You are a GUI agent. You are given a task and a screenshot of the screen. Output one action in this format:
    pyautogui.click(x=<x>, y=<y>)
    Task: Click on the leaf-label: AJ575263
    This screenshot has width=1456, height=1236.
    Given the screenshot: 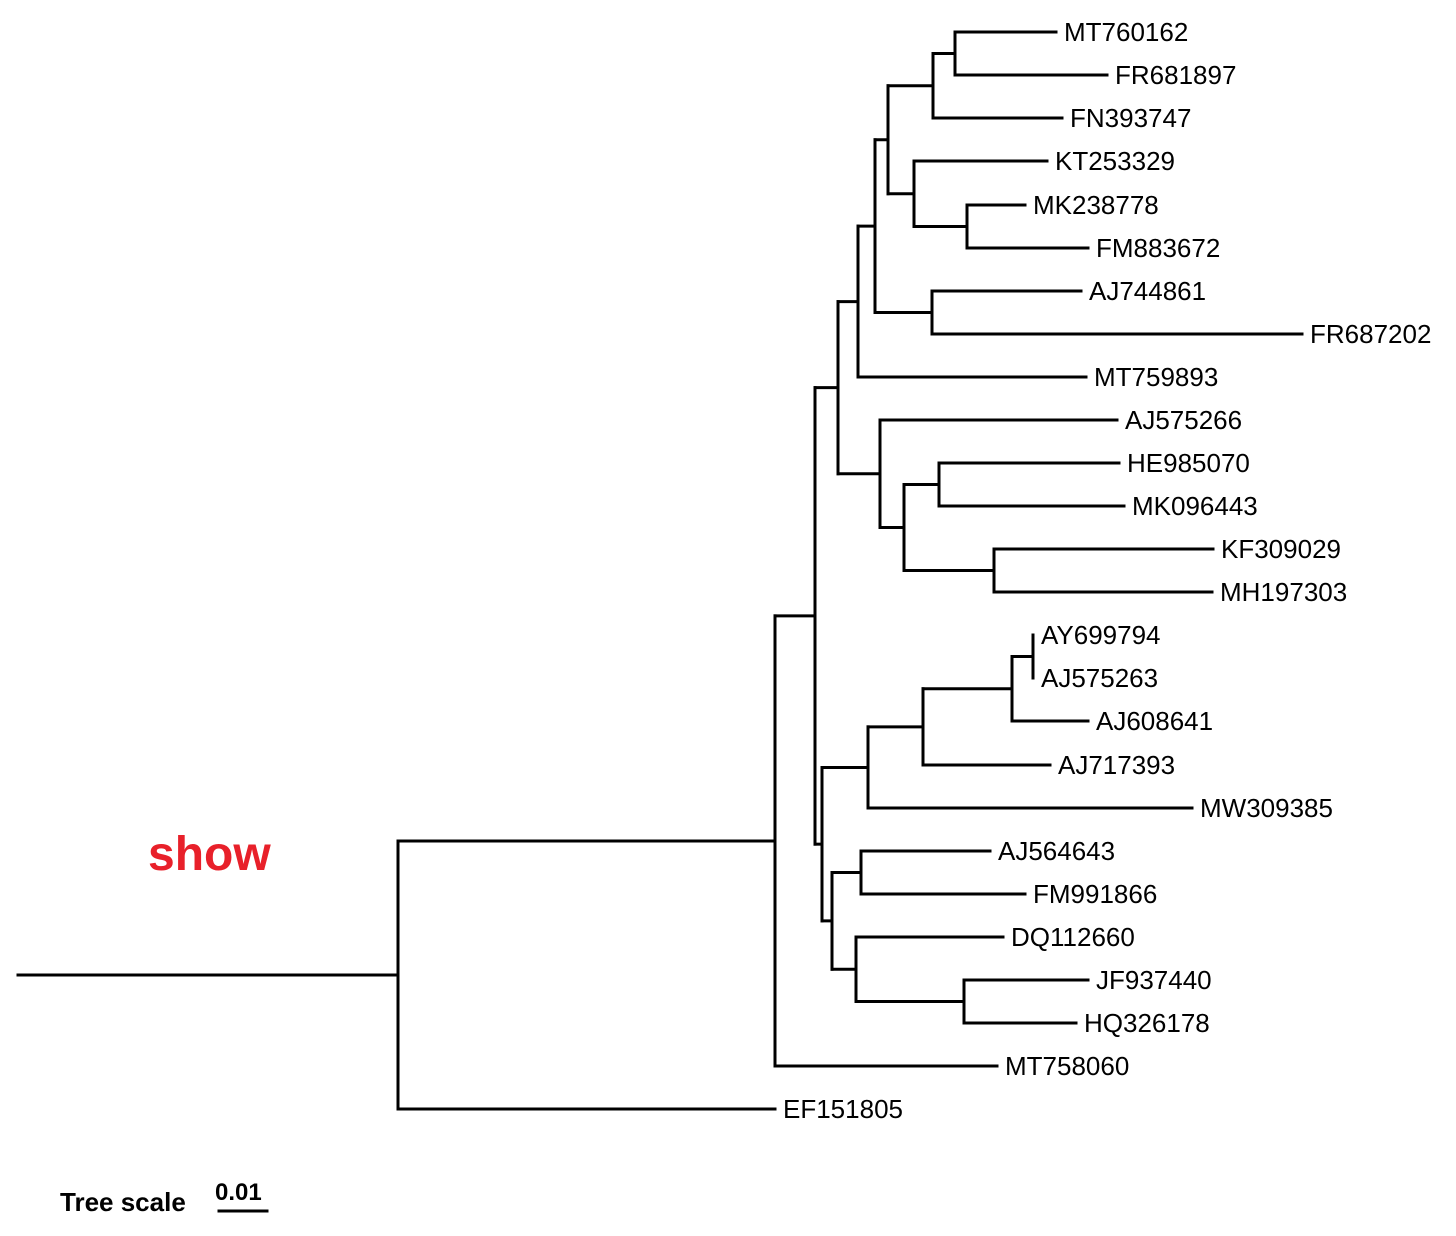 What is the action you would take?
    pyautogui.click(x=1099, y=678)
    